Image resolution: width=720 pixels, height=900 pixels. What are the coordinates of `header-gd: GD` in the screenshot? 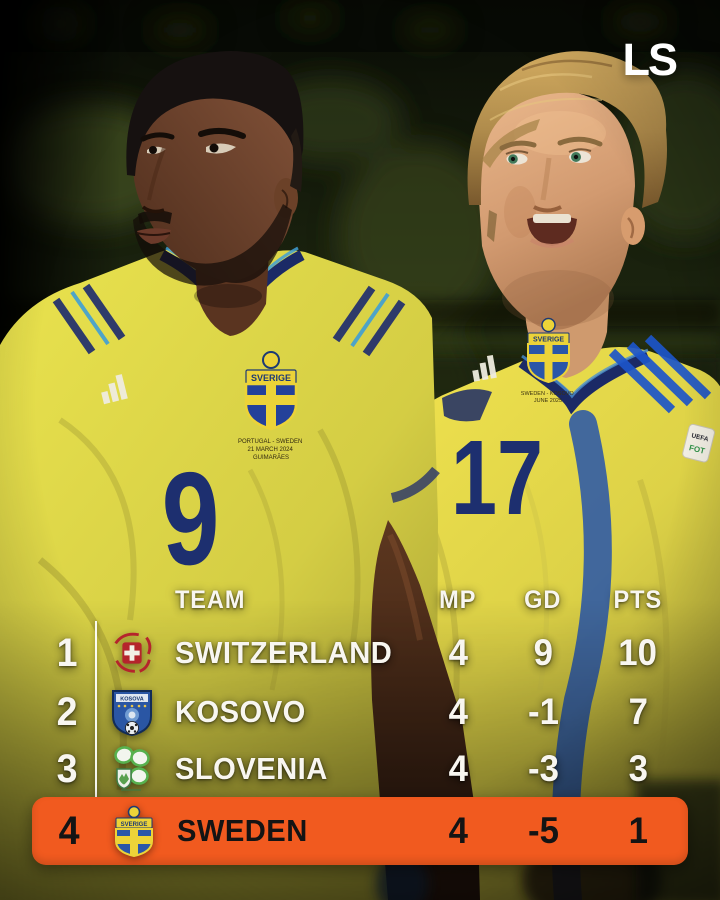 It's located at (543, 599).